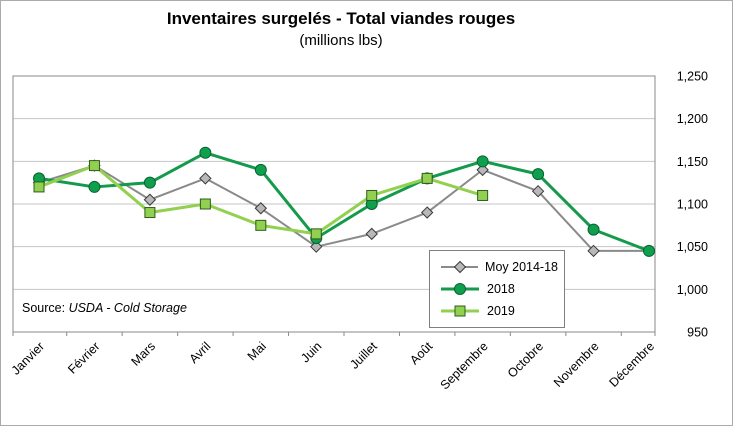 The image size is (733, 426). What do you see at coordinates (525, 359) in the screenshot?
I see `svg-text: Octobre` at bounding box center [525, 359].